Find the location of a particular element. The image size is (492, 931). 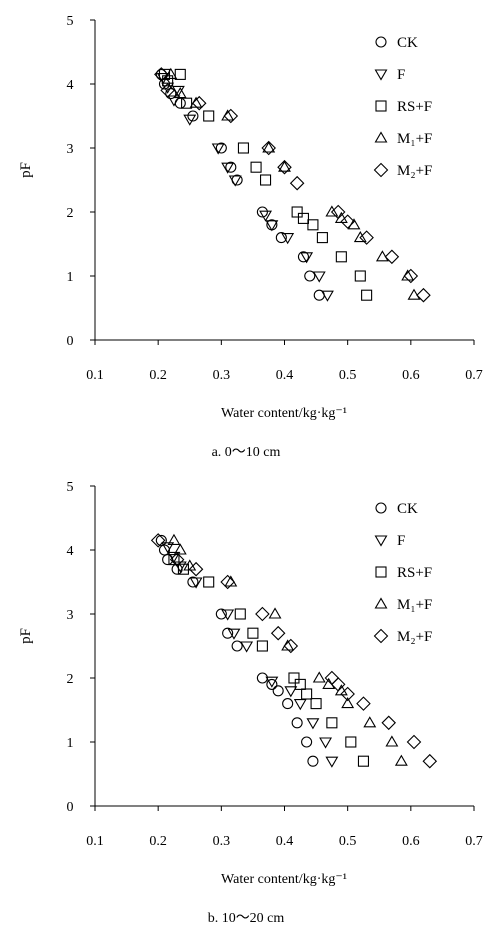

x-tick-label: 0.7 is located at coordinates (474, 841).